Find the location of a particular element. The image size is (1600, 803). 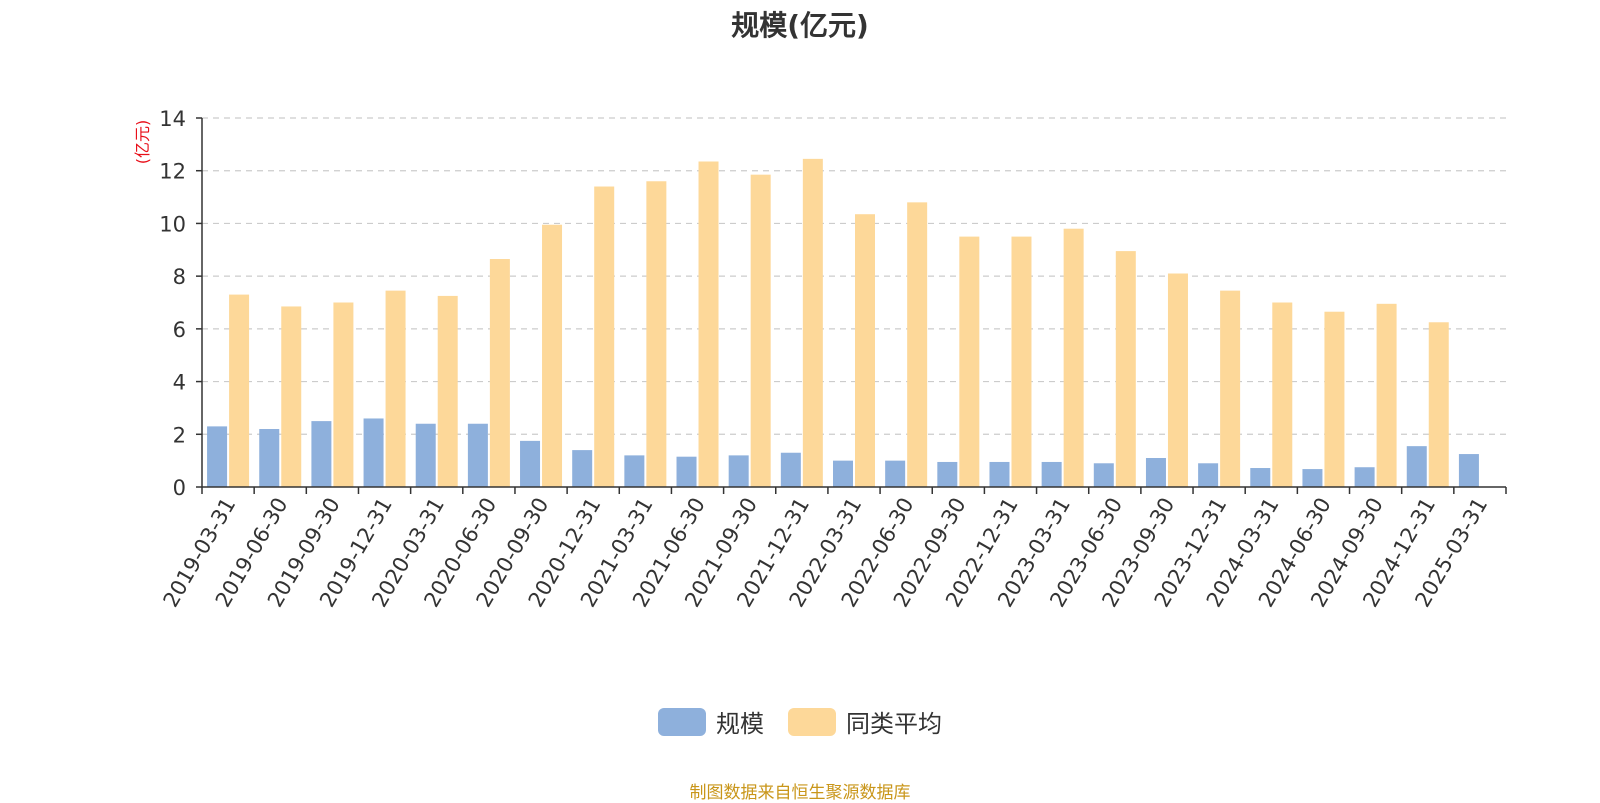

chart-title: 规模(亿元) is located at coordinates (800, 25).